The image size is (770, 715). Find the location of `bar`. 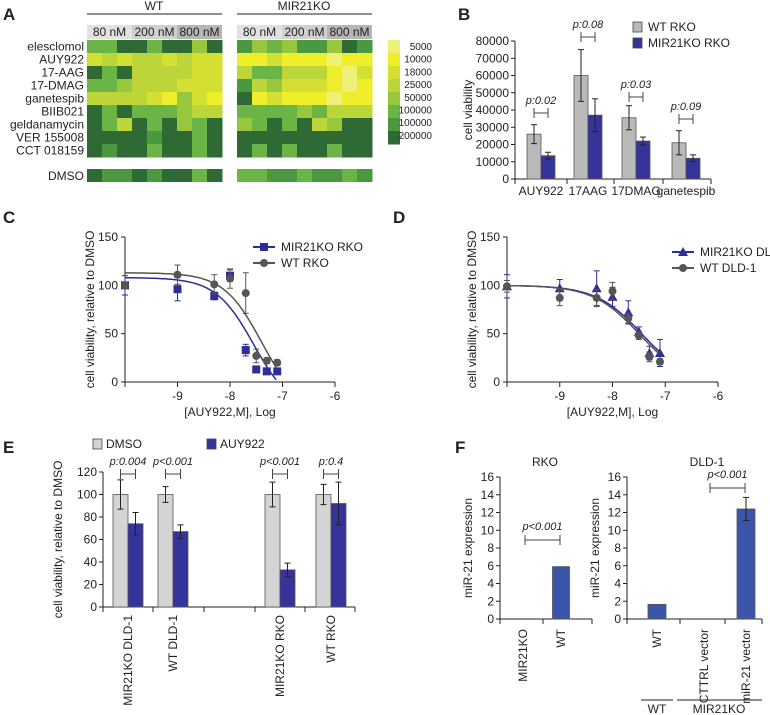

bar is located at coordinates (657, 611).